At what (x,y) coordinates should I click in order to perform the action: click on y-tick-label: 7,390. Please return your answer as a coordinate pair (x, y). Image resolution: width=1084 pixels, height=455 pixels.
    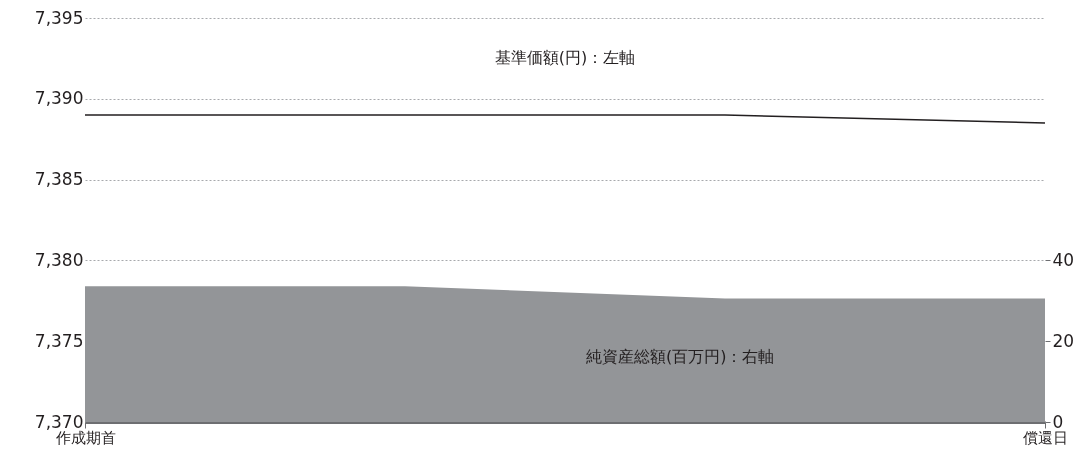
    Looking at the image, I should click on (59, 98).